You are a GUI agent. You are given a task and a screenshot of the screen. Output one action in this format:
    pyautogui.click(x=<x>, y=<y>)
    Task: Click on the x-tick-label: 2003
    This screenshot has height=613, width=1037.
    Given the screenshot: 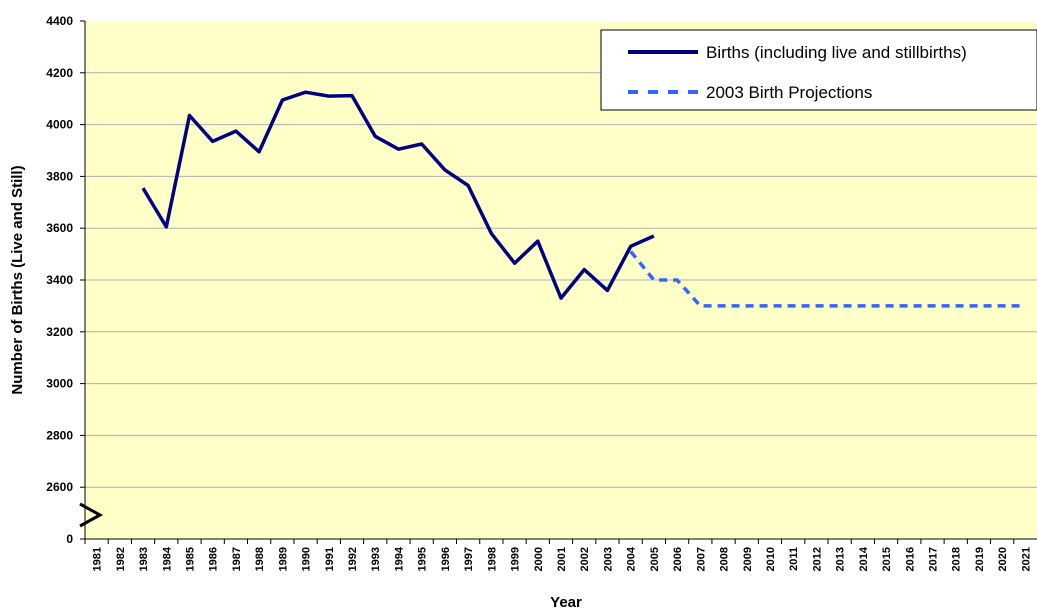 What is the action you would take?
    pyautogui.click(x=608, y=559)
    